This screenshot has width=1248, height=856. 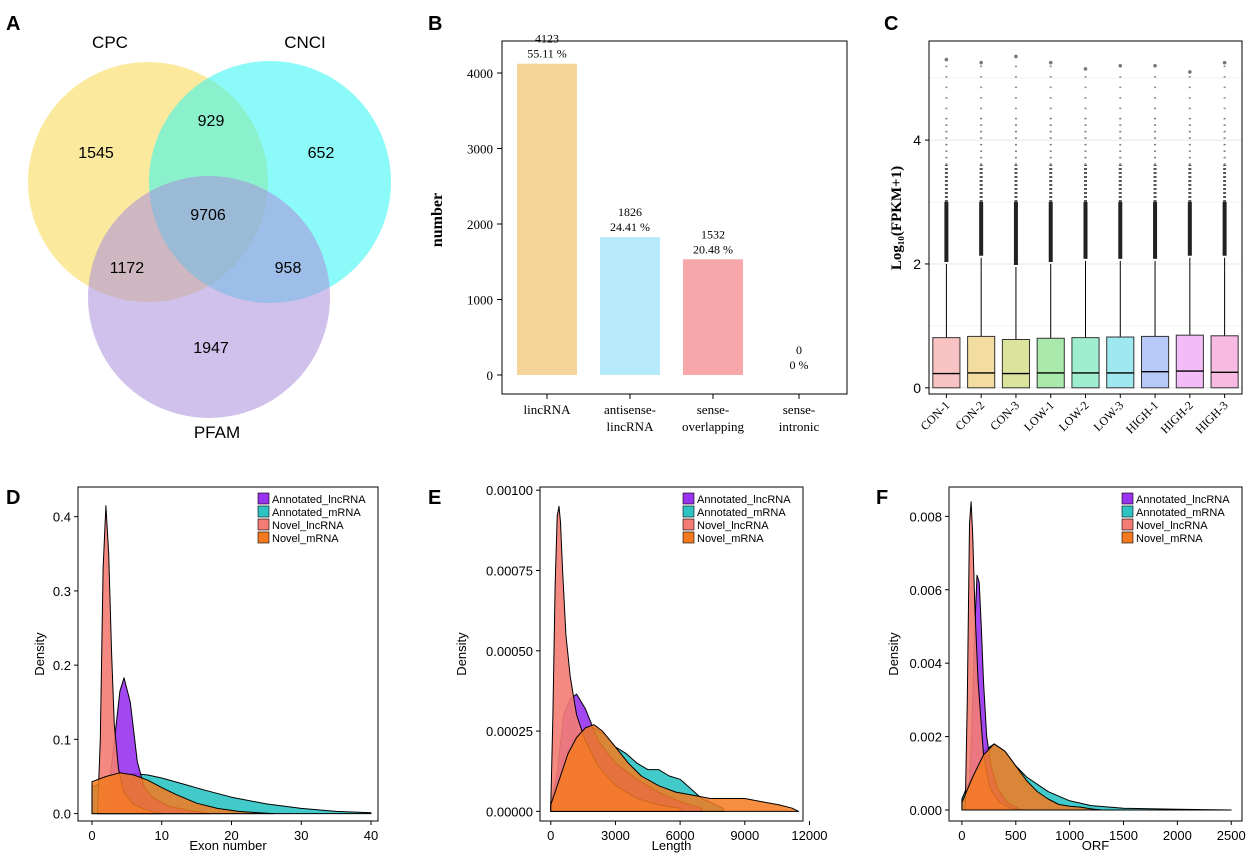 What do you see at coordinates (713, 234) in the screenshot?
I see `bar-count-label: 1532` at bounding box center [713, 234].